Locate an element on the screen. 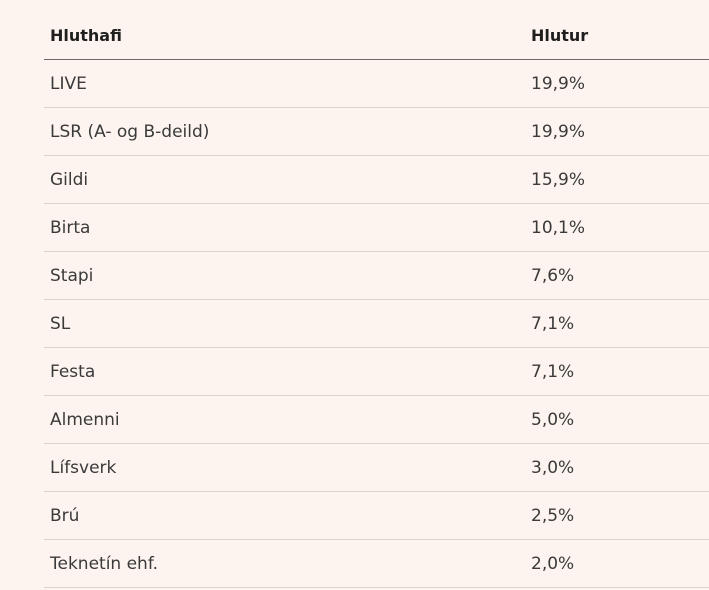 The height and width of the screenshot is (590, 709). share-cell: 15,9% is located at coordinates (558, 179).